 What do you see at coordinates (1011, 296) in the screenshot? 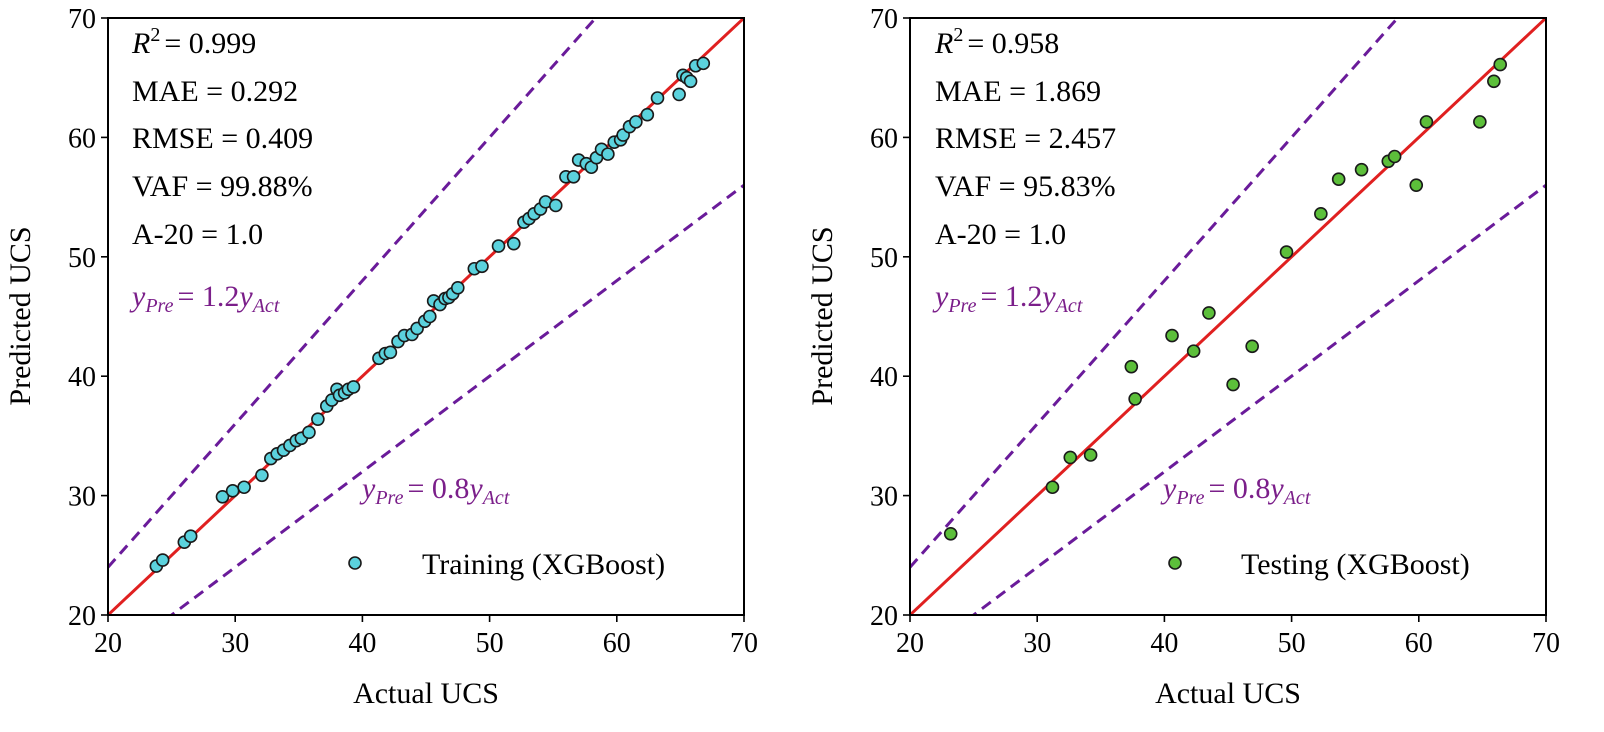
I see `testing-upper-eq: = 1.2` at bounding box center [1011, 296].